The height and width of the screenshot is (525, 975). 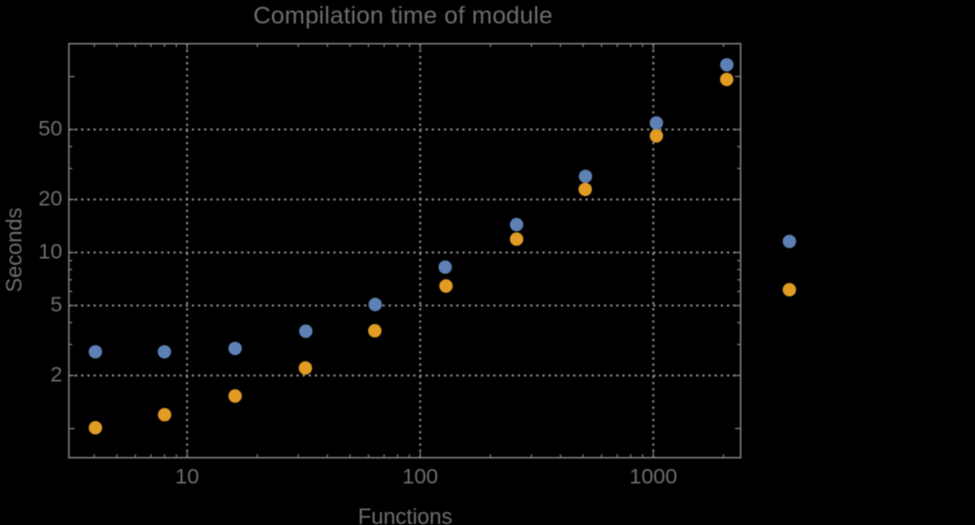 I want to click on svg-text: 20, so click(x=50, y=199).